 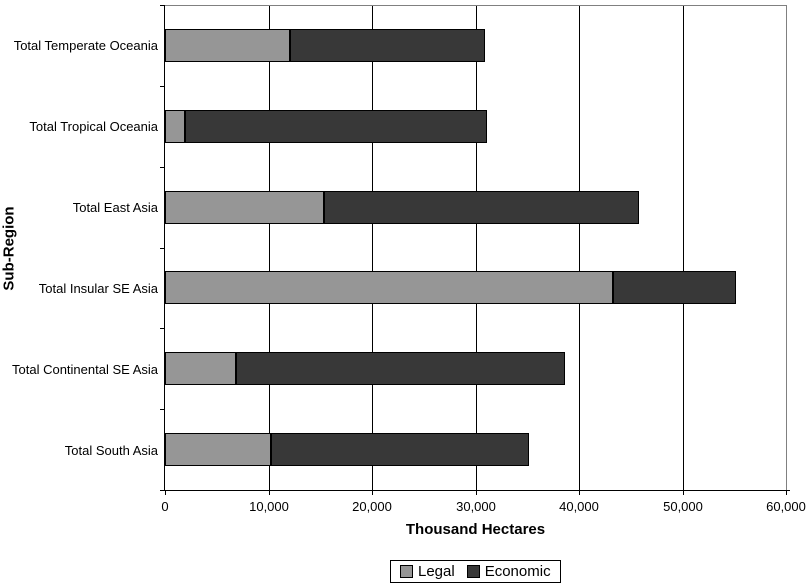 I want to click on legend-swatch-economic-icon, so click(x=473, y=571).